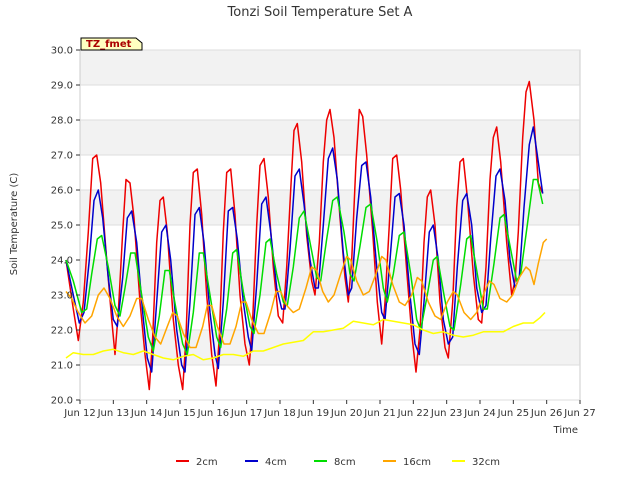 This screenshot has width=640, height=480. What do you see at coordinates (62, 156) in the screenshot?
I see `y-tick-label: 27.0` at bounding box center [62, 156].